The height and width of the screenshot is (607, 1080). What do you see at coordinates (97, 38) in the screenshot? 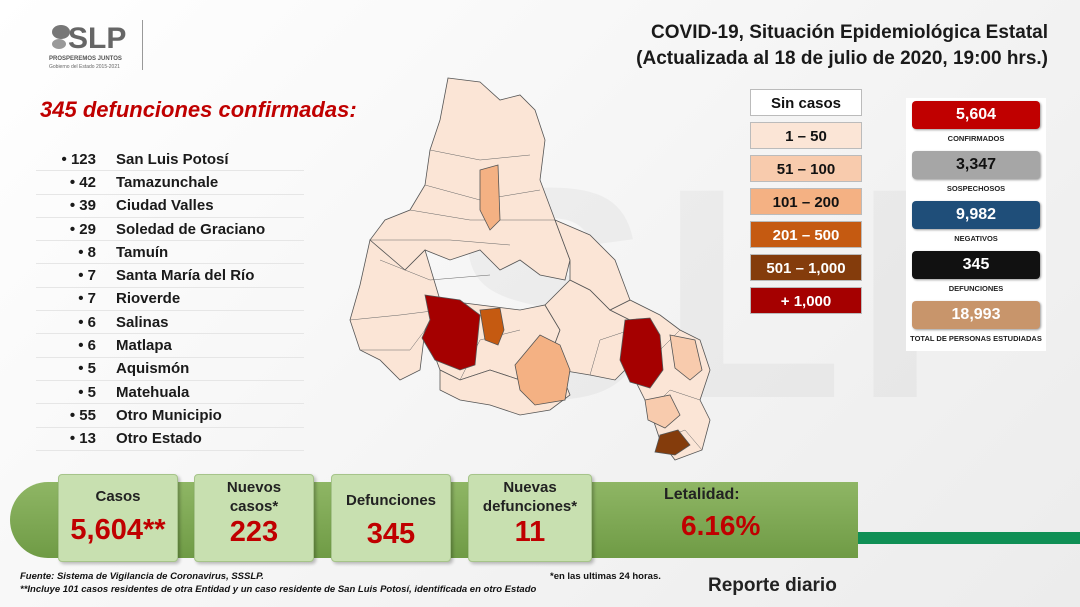
I see `logo-text: SLP` at bounding box center [97, 38].